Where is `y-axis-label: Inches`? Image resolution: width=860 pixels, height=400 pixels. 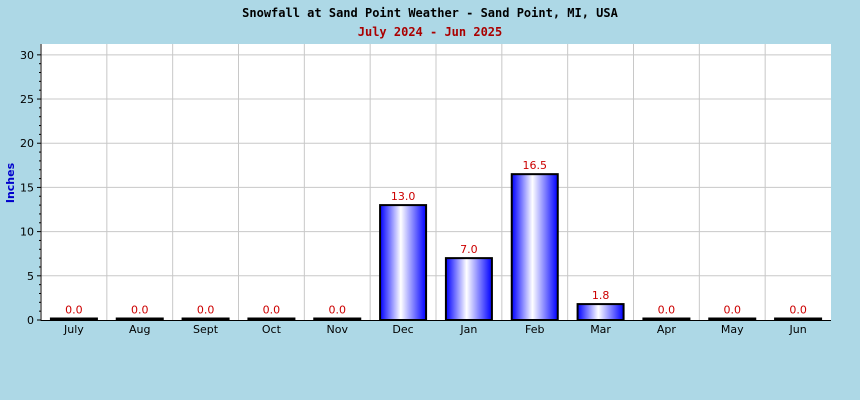
y-axis-label: Inches is located at coordinates (10, 182).